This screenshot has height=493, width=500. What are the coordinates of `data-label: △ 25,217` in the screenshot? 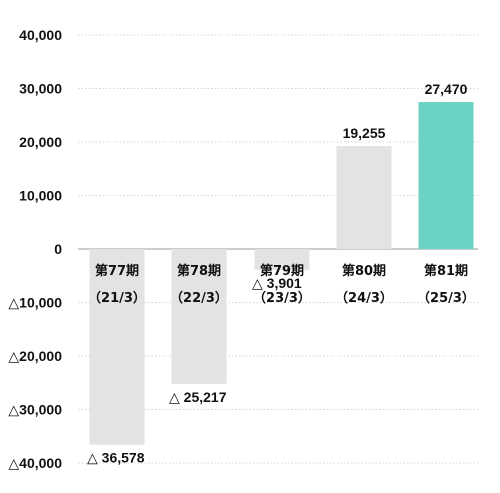 It's located at (198, 397).